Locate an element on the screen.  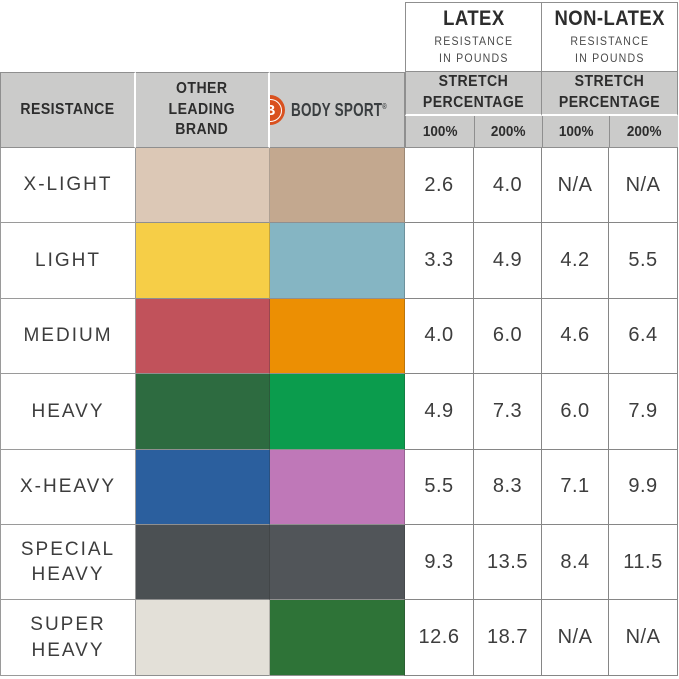
value-cell: 3.3 is located at coordinates (439, 261).